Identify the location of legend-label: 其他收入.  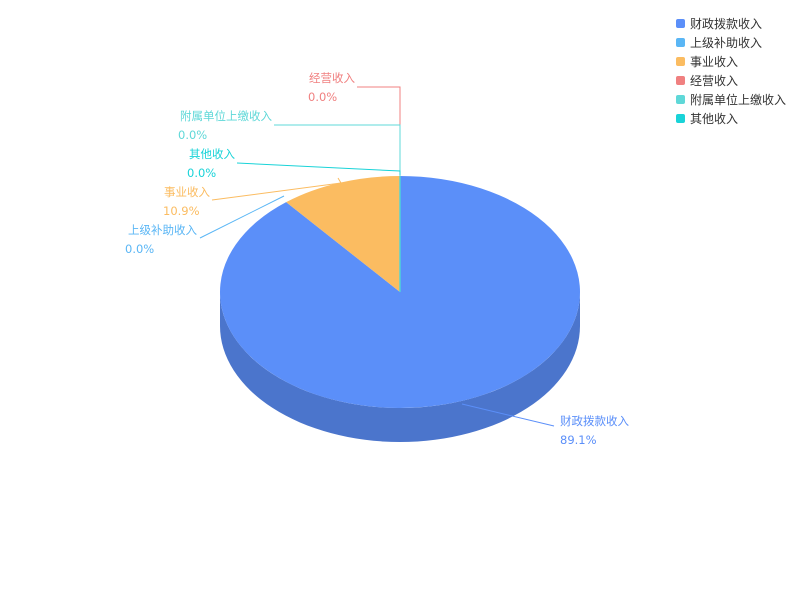
(714, 119).